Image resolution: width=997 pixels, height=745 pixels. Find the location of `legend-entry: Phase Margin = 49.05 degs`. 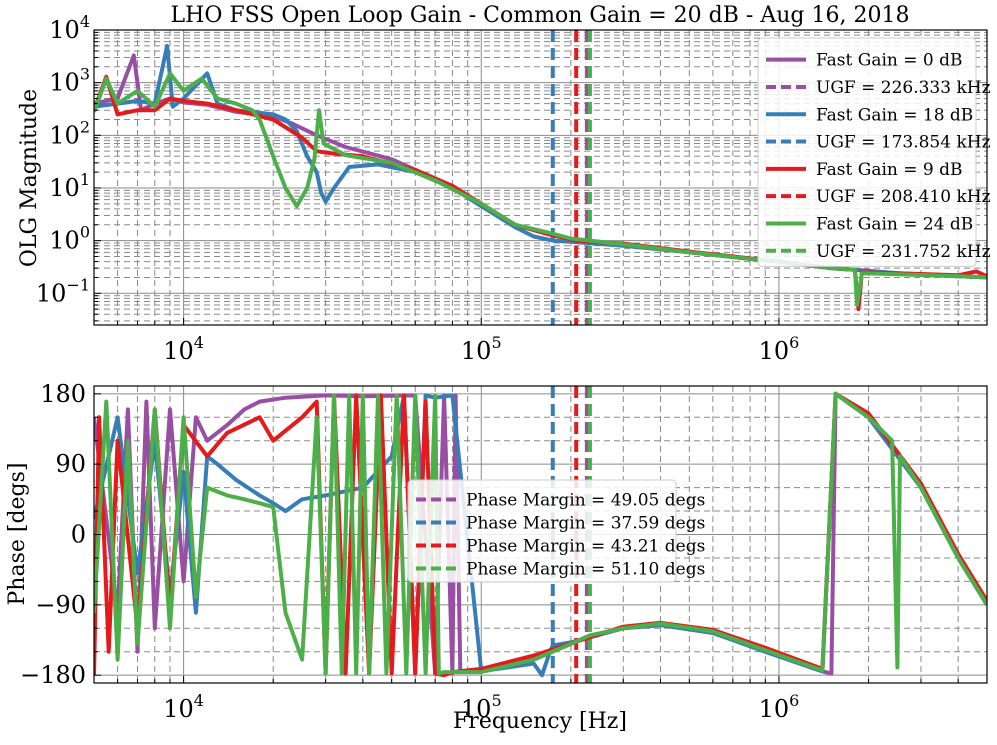

legend-entry: Phase Margin = 49.05 degs is located at coordinates (585, 501).